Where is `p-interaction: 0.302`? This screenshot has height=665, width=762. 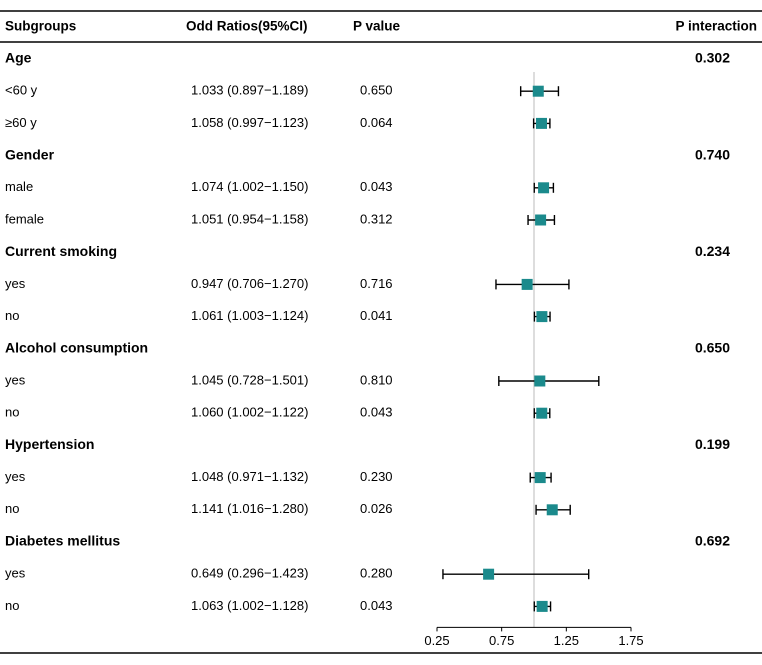
p-interaction: 0.302 is located at coordinates (712, 58).